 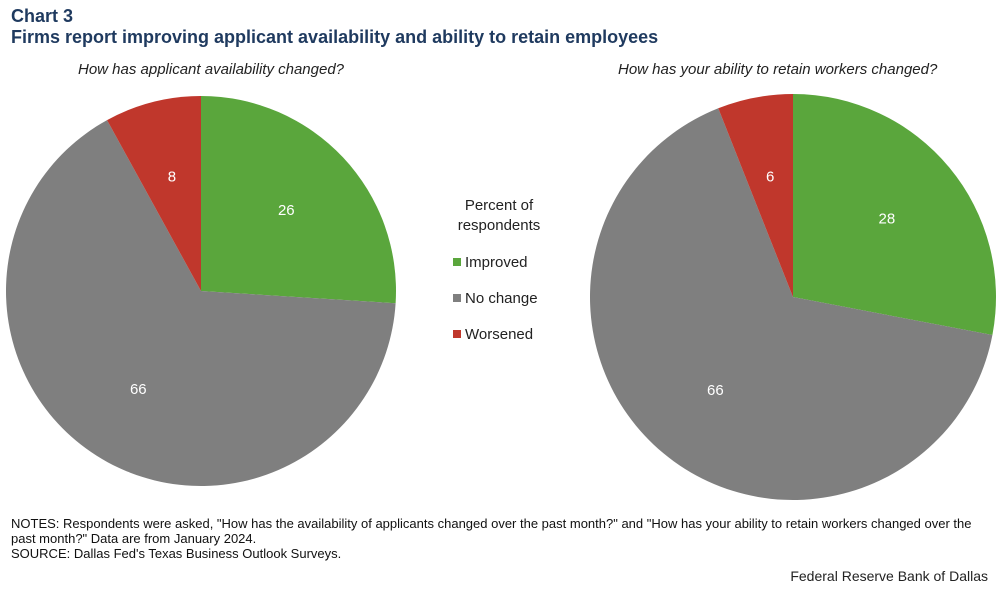 What do you see at coordinates (889, 576) in the screenshot?
I see `credit-line: Federal Reserve Bank of Dallas` at bounding box center [889, 576].